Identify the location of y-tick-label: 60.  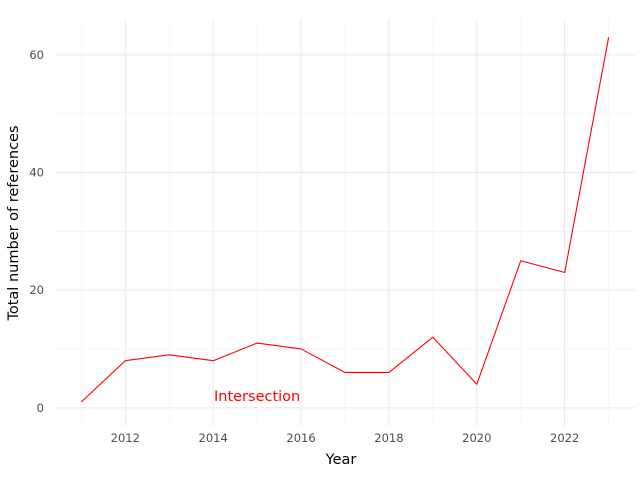
(36, 55).